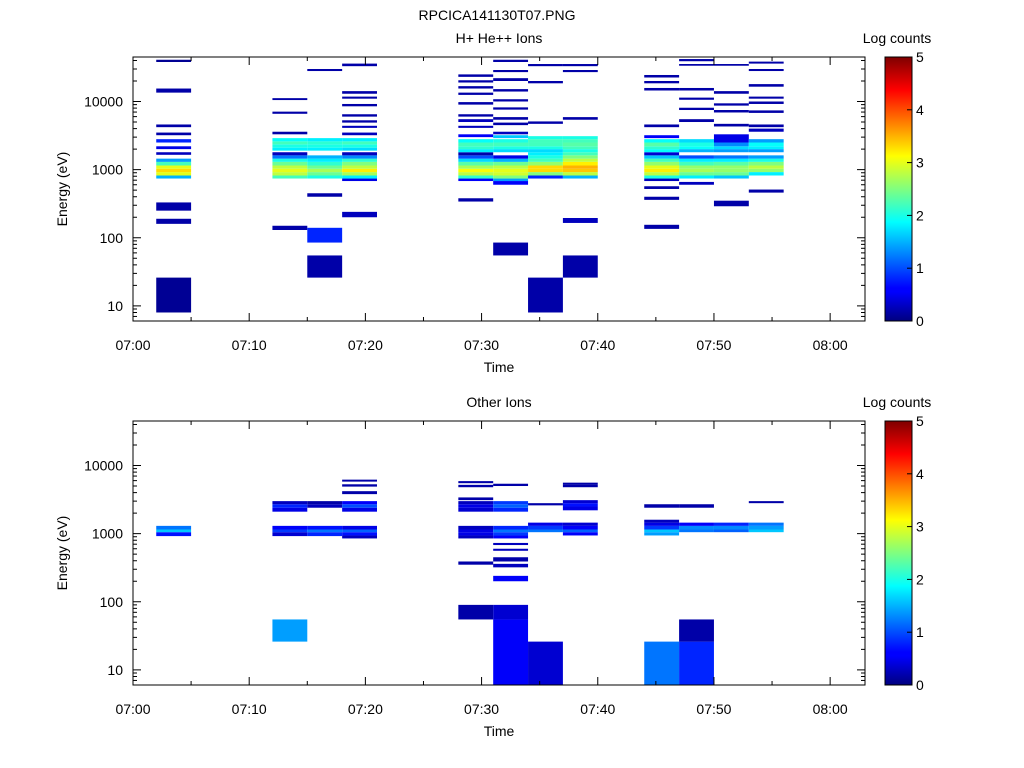 Image resolution: width=1024 pixels, height=768 pixels. Describe the element at coordinates (920, 527) in the screenshot. I see `colorbar-tick-label: 3` at that location.